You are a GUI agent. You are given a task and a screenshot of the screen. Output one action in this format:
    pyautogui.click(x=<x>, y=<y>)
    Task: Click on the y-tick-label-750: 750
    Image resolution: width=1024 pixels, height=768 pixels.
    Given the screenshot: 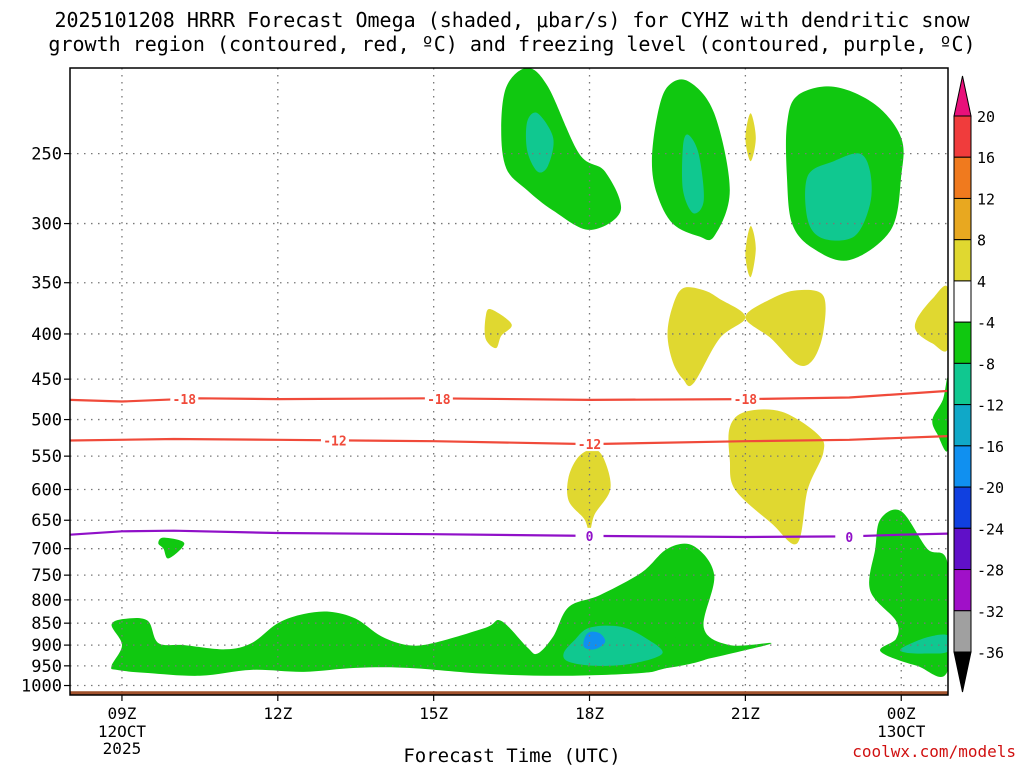 What is the action you would take?
    pyautogui.click(x=46, y=576)
    